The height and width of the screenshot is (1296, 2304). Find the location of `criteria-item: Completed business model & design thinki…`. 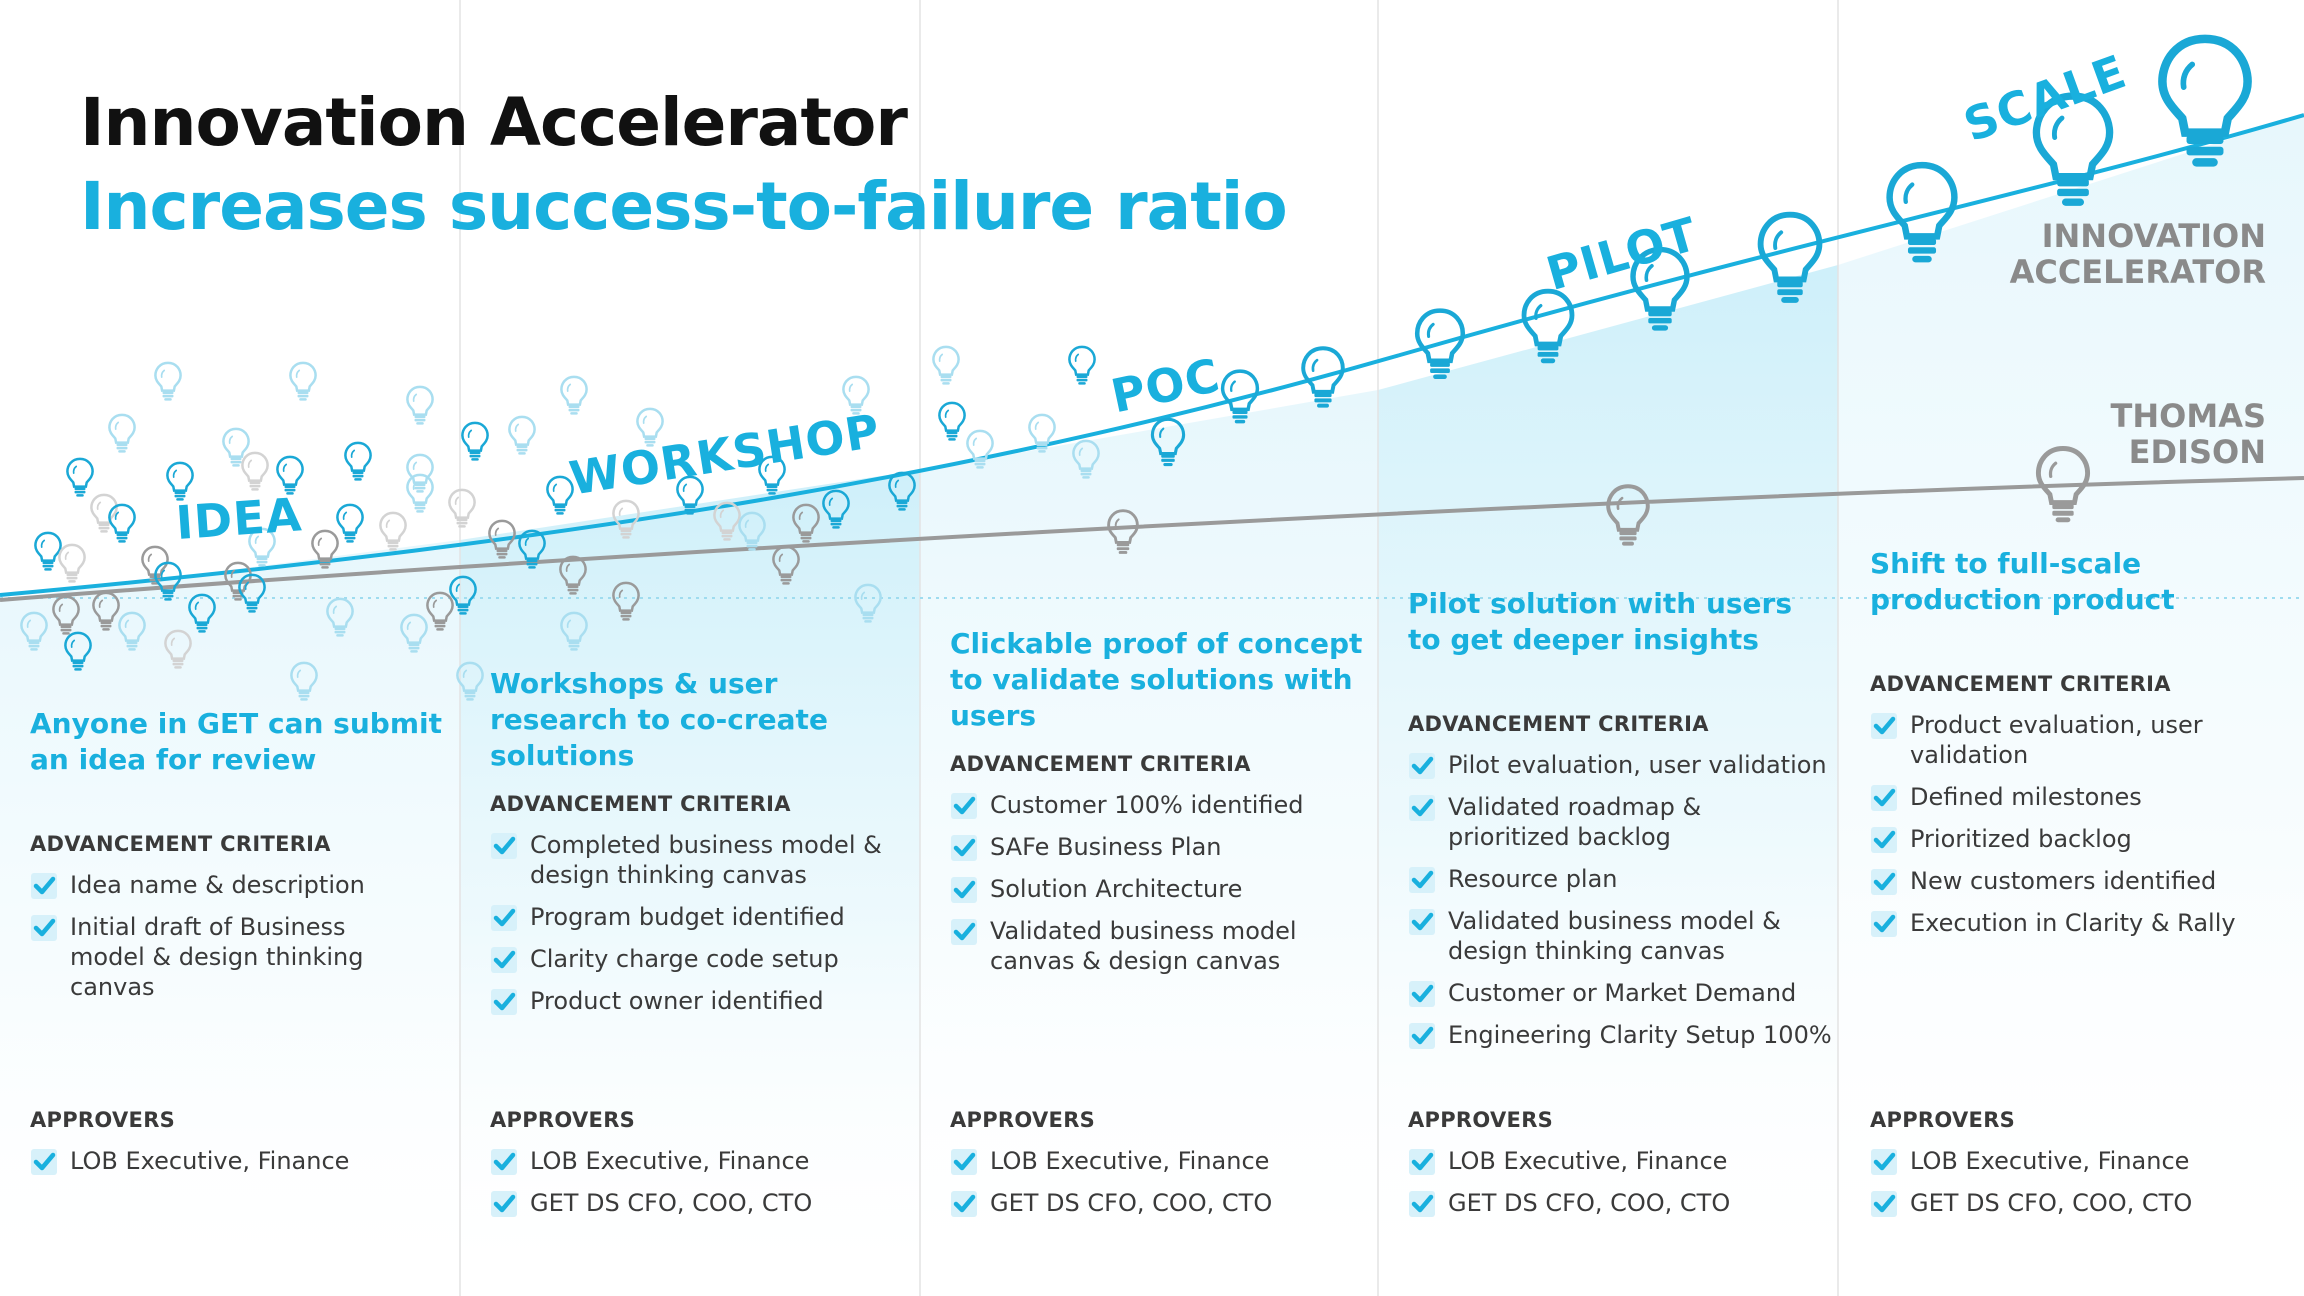

criteria-item: Completed business model & design thinki… is located at coordinates (690, 860).